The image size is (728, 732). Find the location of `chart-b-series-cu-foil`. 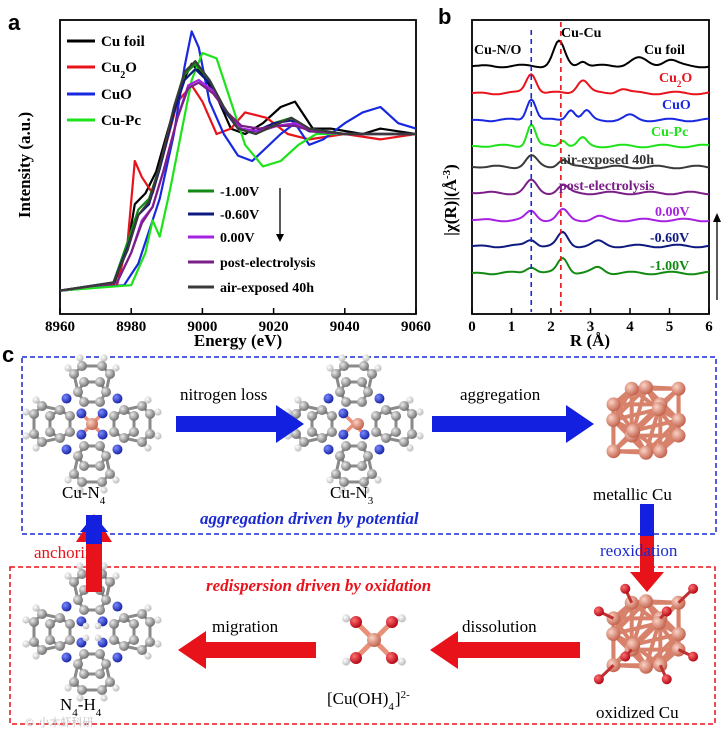

chart-b-series-cu-foil is located at coordinates (591, 54).